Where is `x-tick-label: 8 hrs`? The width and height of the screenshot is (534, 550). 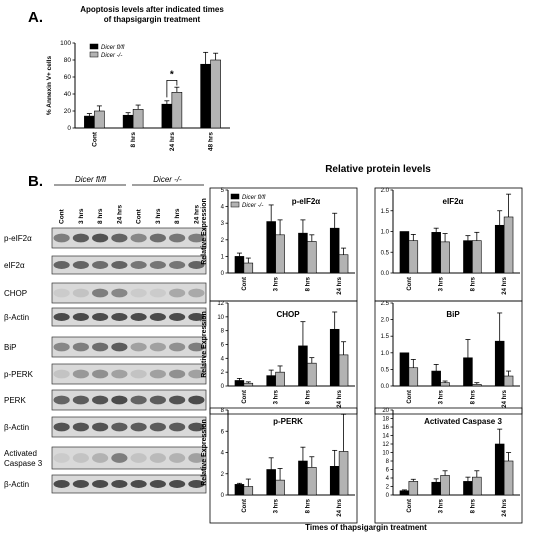 x-tick-label: 8 hrs is located at coordinates (473, 505).